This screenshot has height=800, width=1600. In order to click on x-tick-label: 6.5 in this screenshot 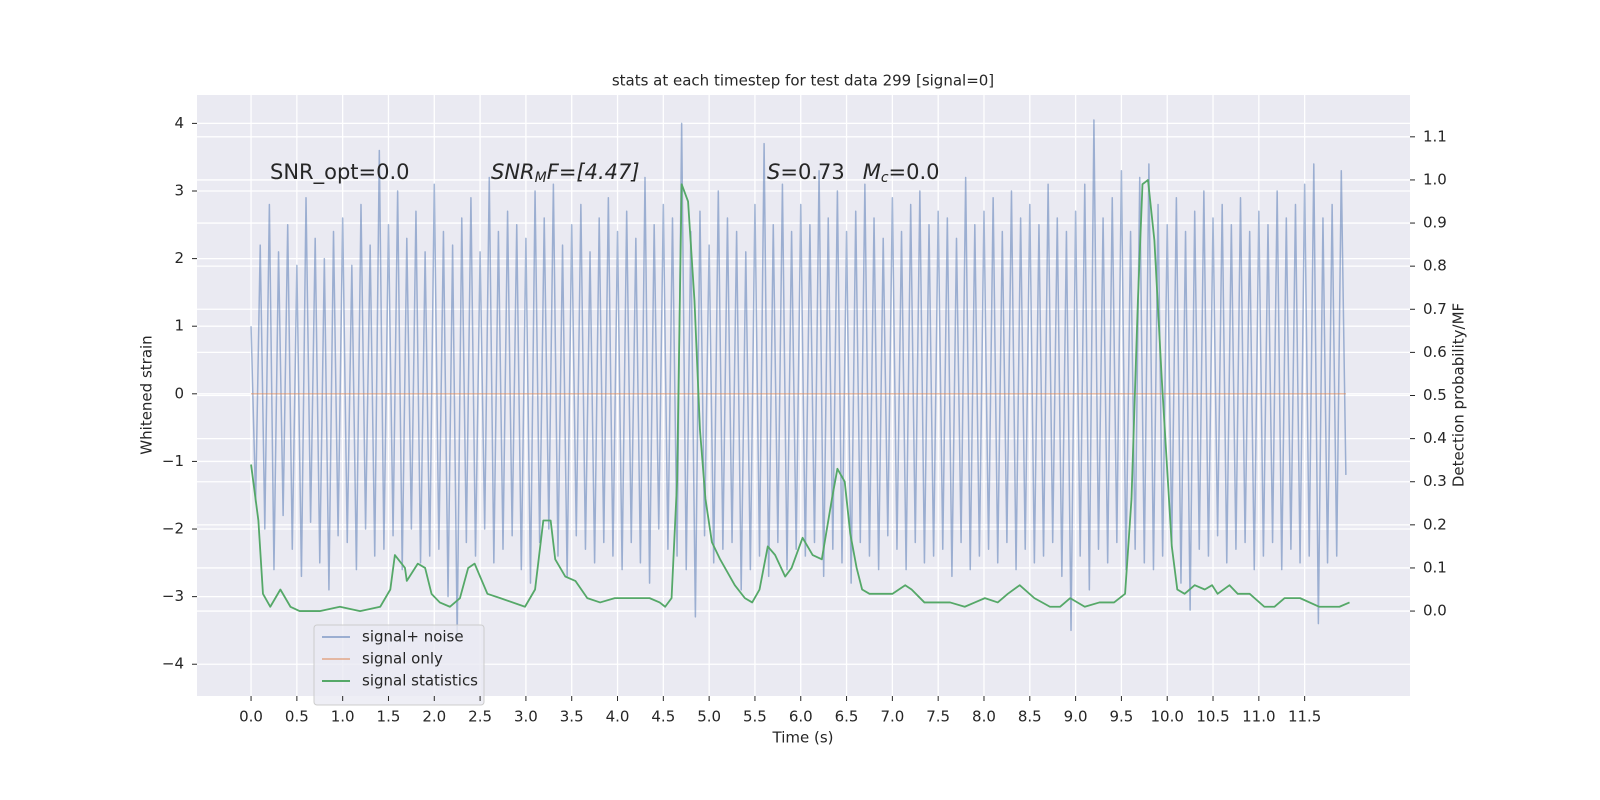, I will do `click(847, 717)`.